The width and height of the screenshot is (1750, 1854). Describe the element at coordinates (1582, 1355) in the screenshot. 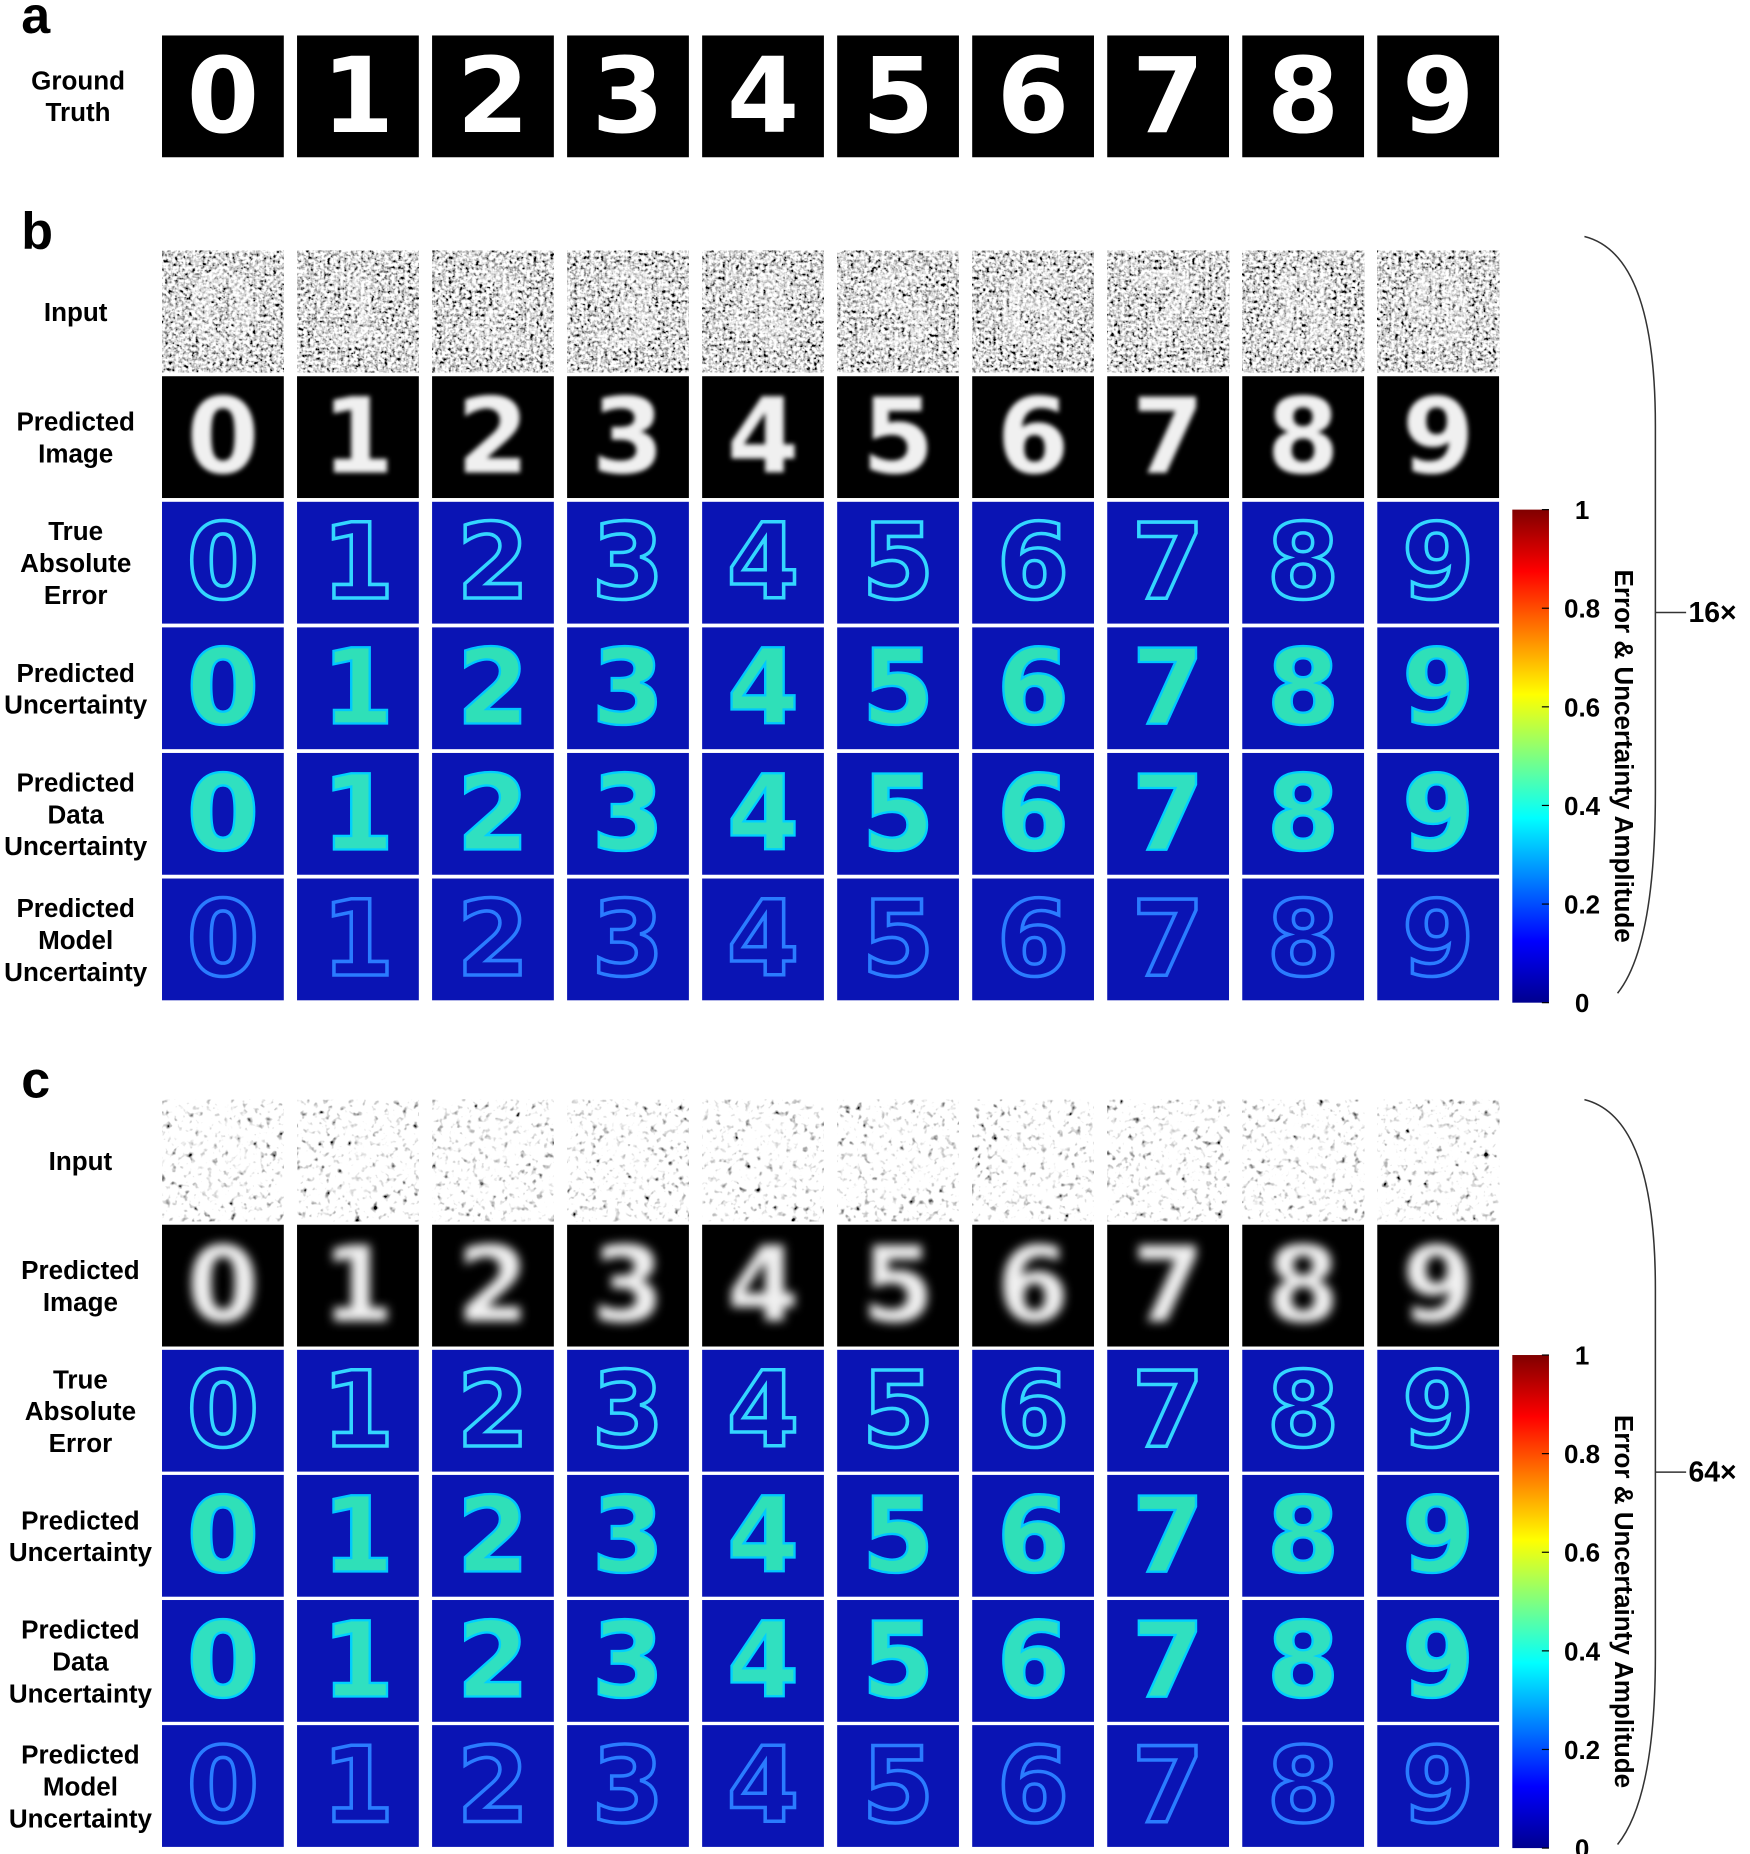

I see `colorbar-tick-label: 1` at that location.